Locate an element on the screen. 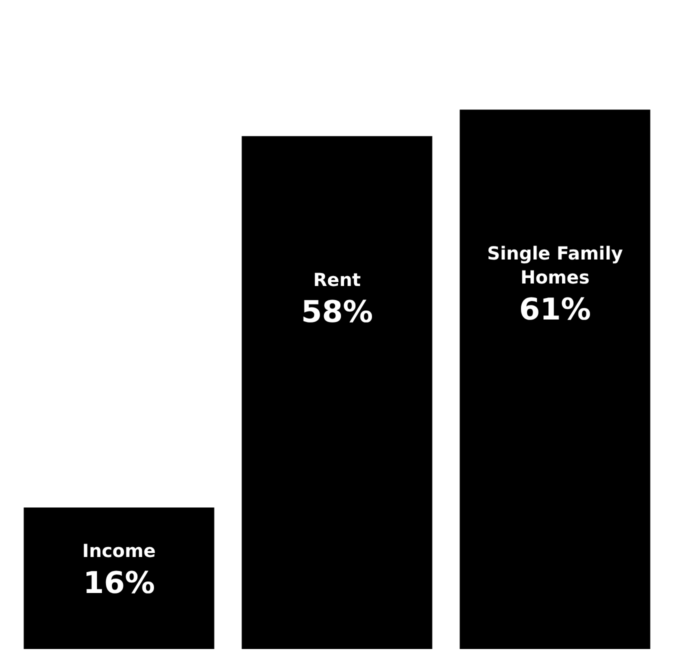 This screenshot has height=659, width=684. data-label: 58% is located at coordinates (337, 312).